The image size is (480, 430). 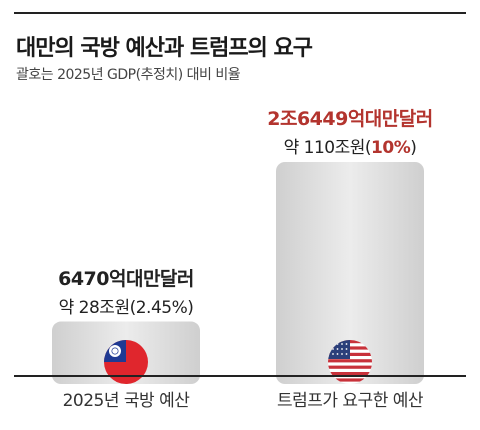 What do you see at coordinates (350, 119) in the screenshot?
I see `value-main-trump: 2조6449억대만달러` at bounding box center [350, 119].